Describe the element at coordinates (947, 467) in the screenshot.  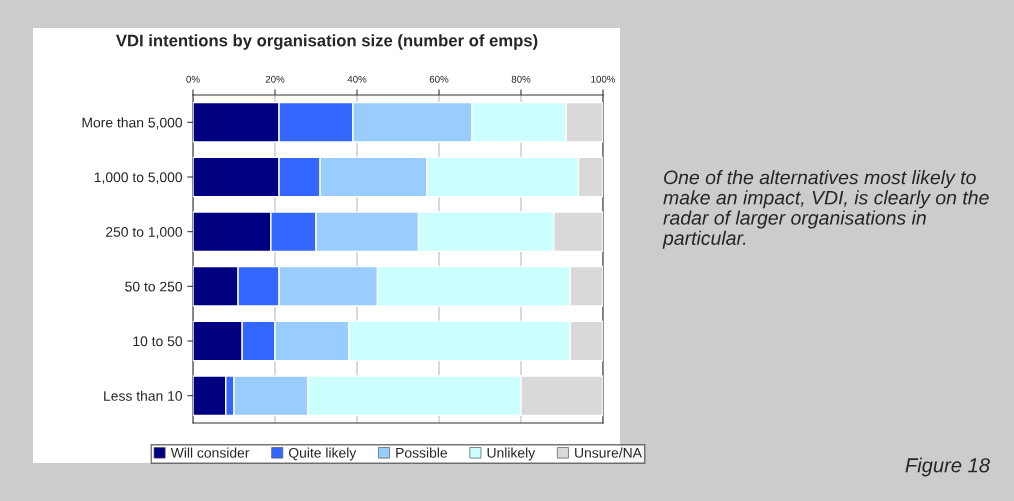
I see `caption: Figure 18` at that location.